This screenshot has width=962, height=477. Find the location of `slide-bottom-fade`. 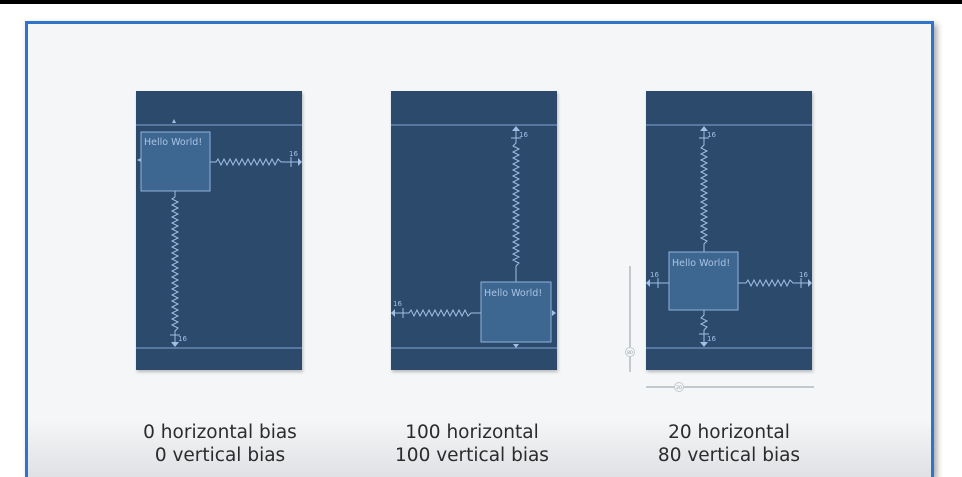

slide-bottom-fade is located at coordinates (479, 448).